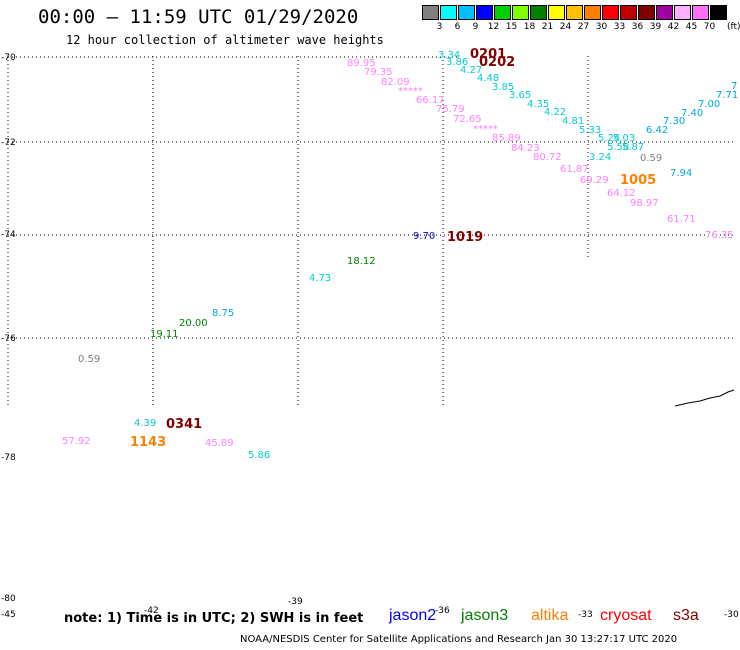  What do you see at coordinates (8, 143) in the screenshot?
I see `latitude-label: -72` at bounding box center [8, 143].